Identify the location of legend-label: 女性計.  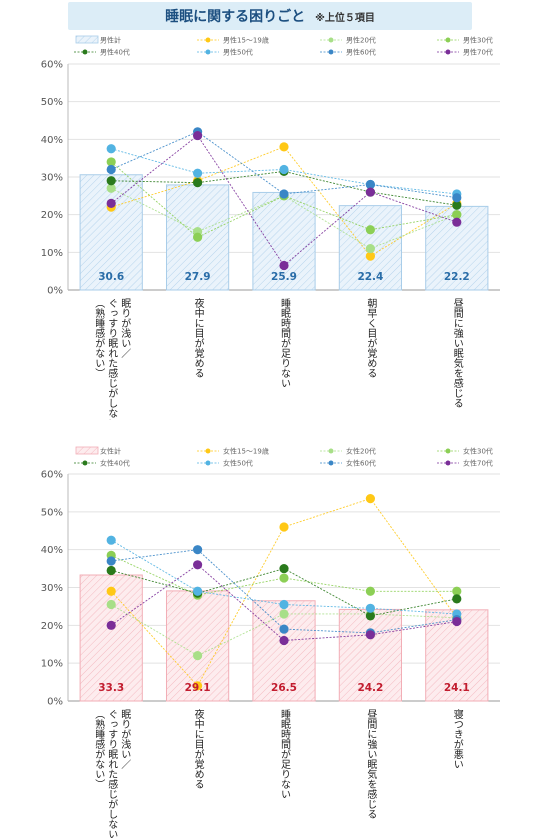
(110, 451).